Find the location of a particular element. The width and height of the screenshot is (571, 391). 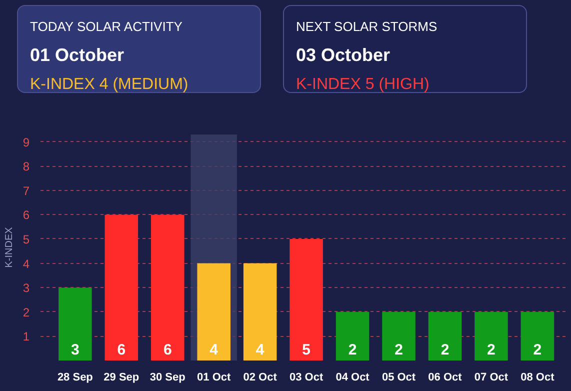

x-tick-label: 03 Oct is located at coordinates (306, 378).